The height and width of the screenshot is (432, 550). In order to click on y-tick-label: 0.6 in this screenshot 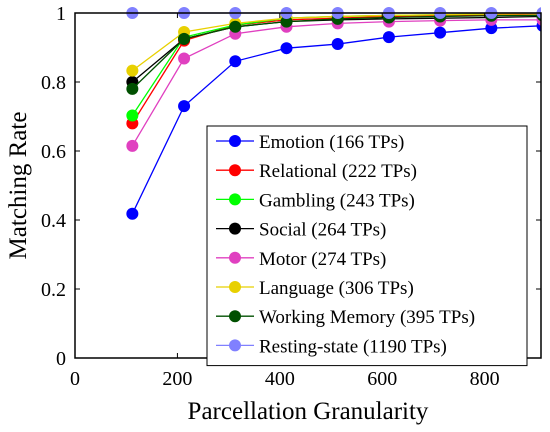, I will do `click(53, 152)`.